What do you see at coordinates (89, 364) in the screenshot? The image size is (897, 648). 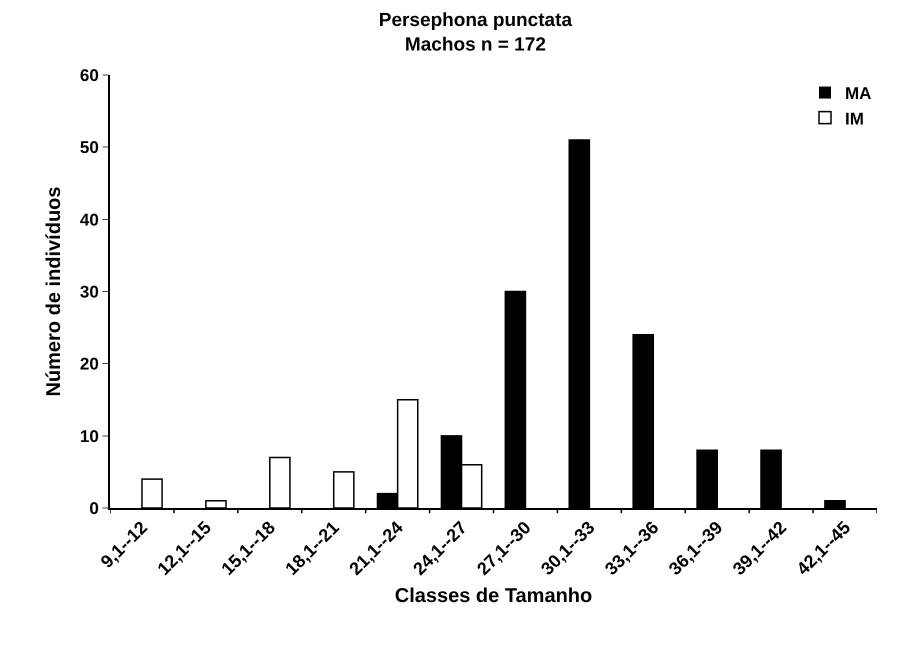 I see `y-tick-label: 20` at bounding box center [89, 364].